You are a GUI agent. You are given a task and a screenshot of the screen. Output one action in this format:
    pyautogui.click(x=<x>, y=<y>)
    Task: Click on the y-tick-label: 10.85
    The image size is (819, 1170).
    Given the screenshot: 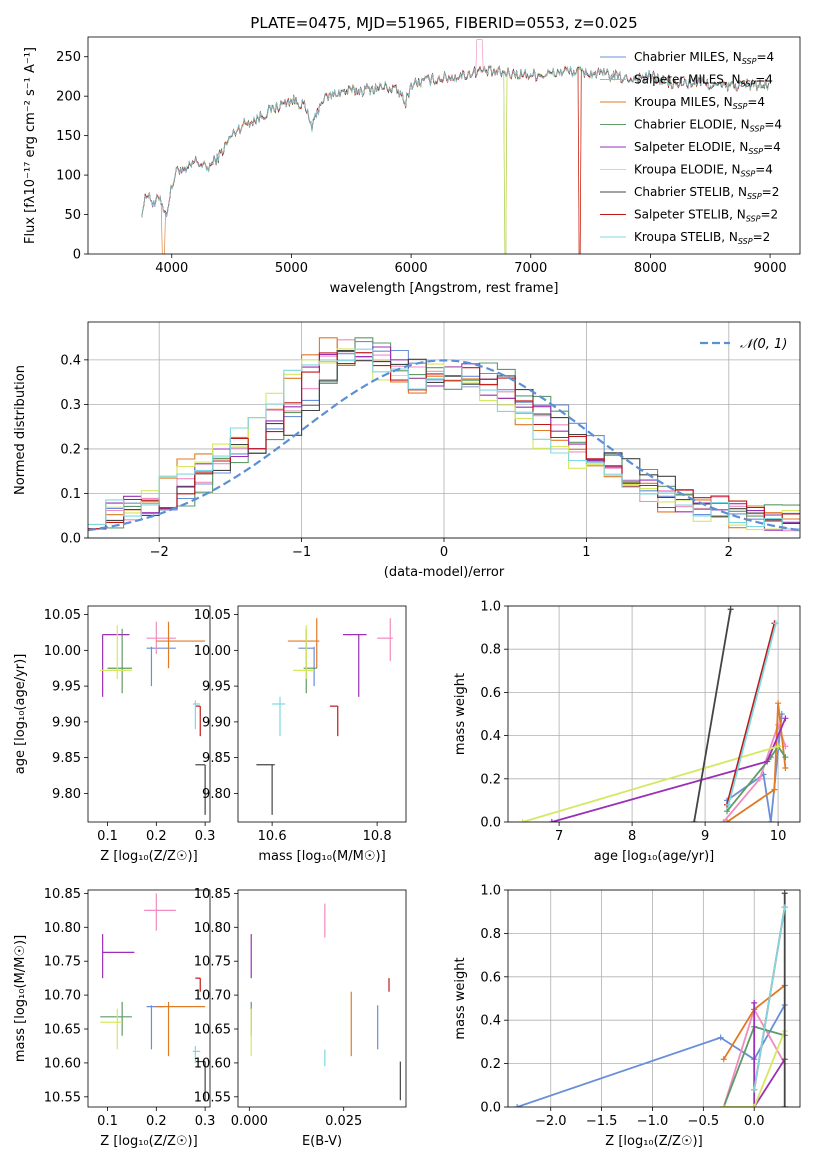 What is the action you would take?
    pyautogui.click(x=212, y=894)
    